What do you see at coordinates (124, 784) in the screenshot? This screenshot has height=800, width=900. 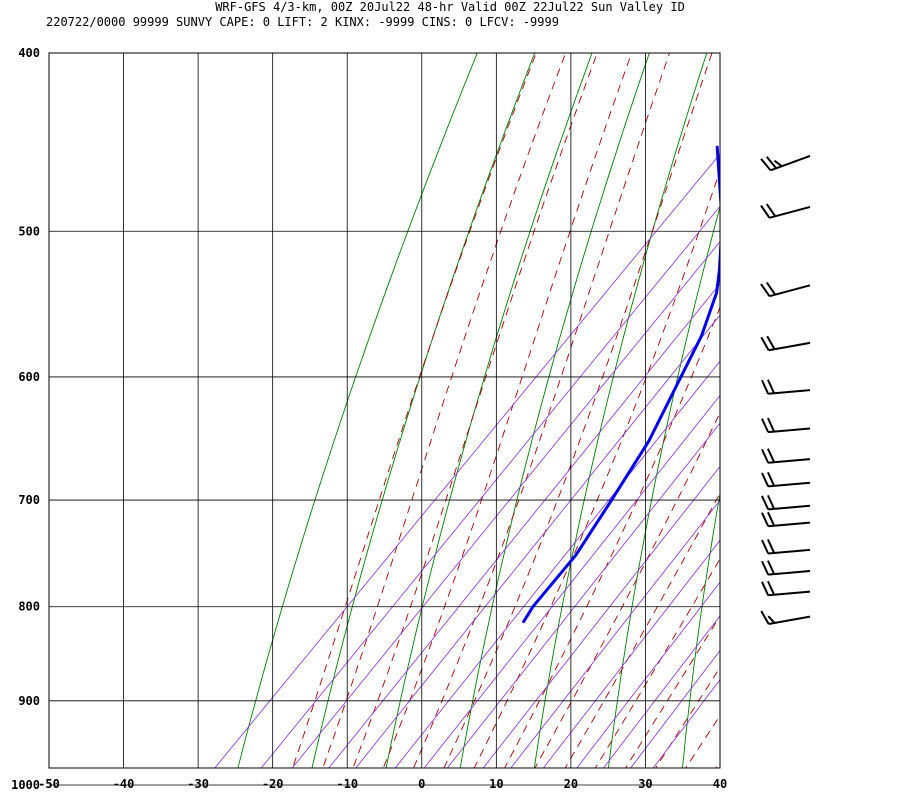 I see `x-tick-label: -40` at bounding box center [124, 784].